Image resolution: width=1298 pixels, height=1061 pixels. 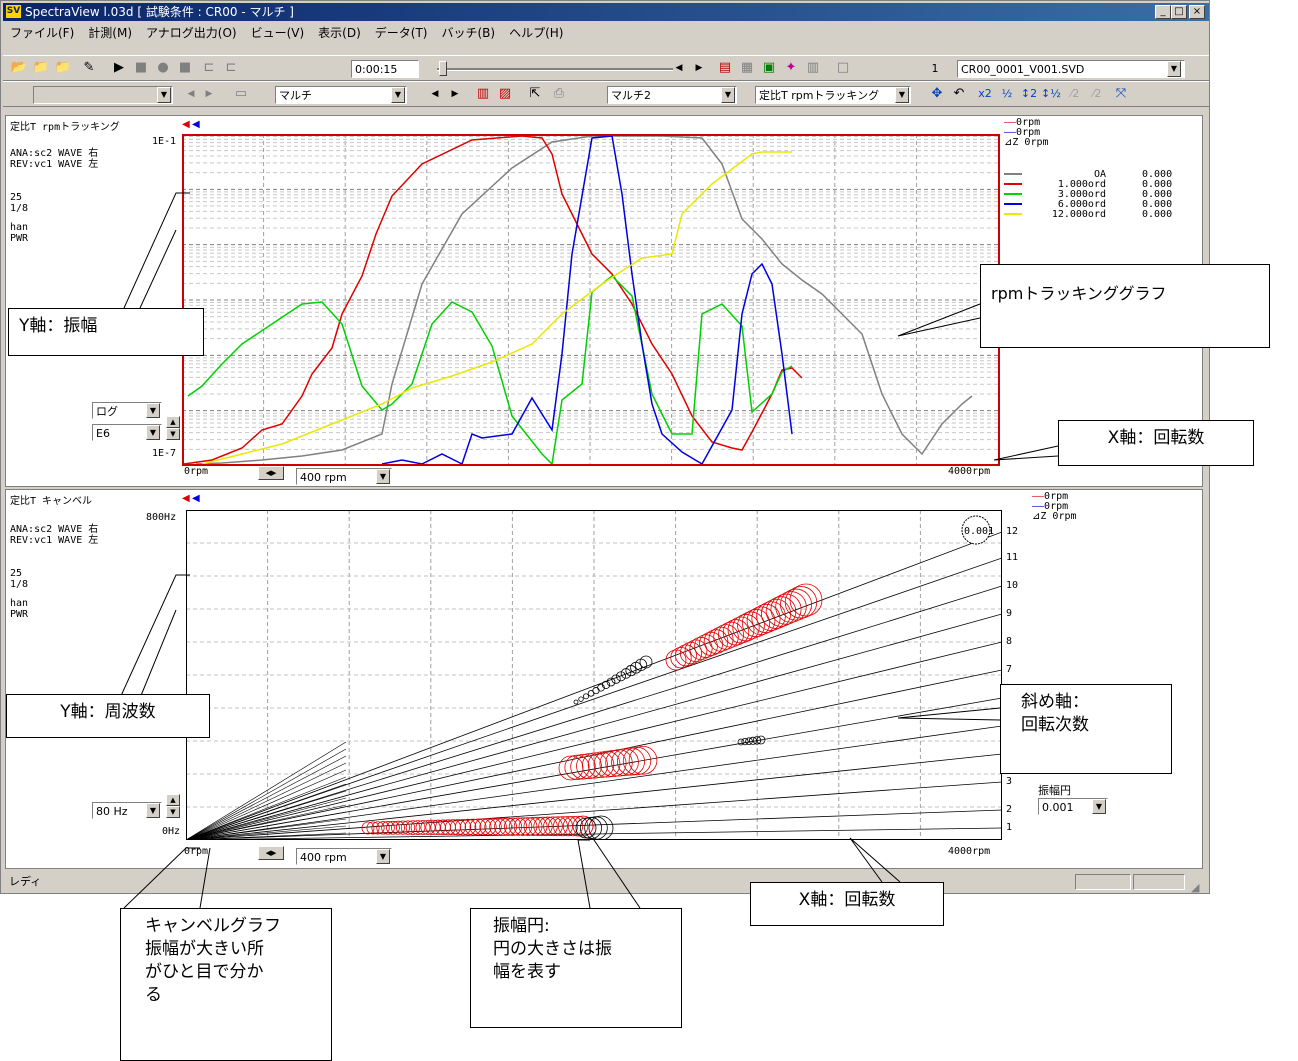 I want to click on zoom-y-icon: ↕2, so click(x=1029, y=93).